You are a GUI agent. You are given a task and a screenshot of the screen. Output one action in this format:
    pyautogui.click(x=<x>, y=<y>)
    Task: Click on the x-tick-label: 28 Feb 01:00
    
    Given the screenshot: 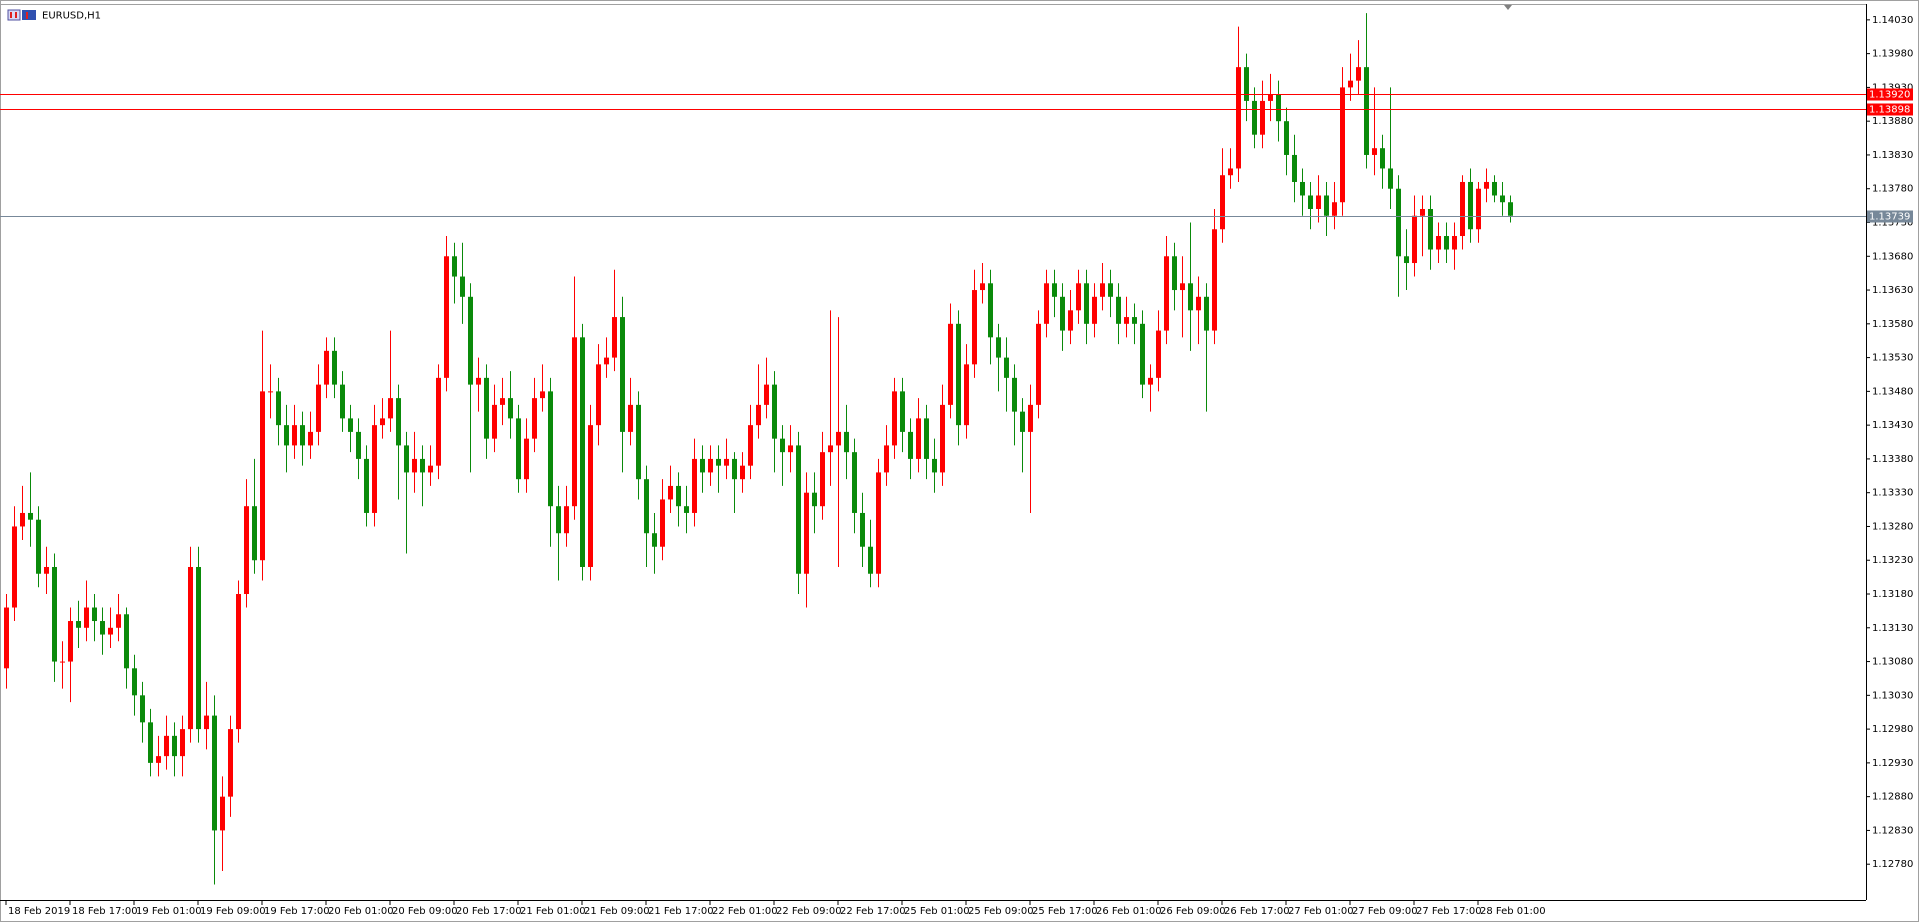 What is the action you would take?
    pyautogui.click(x=1513, y=911)
    